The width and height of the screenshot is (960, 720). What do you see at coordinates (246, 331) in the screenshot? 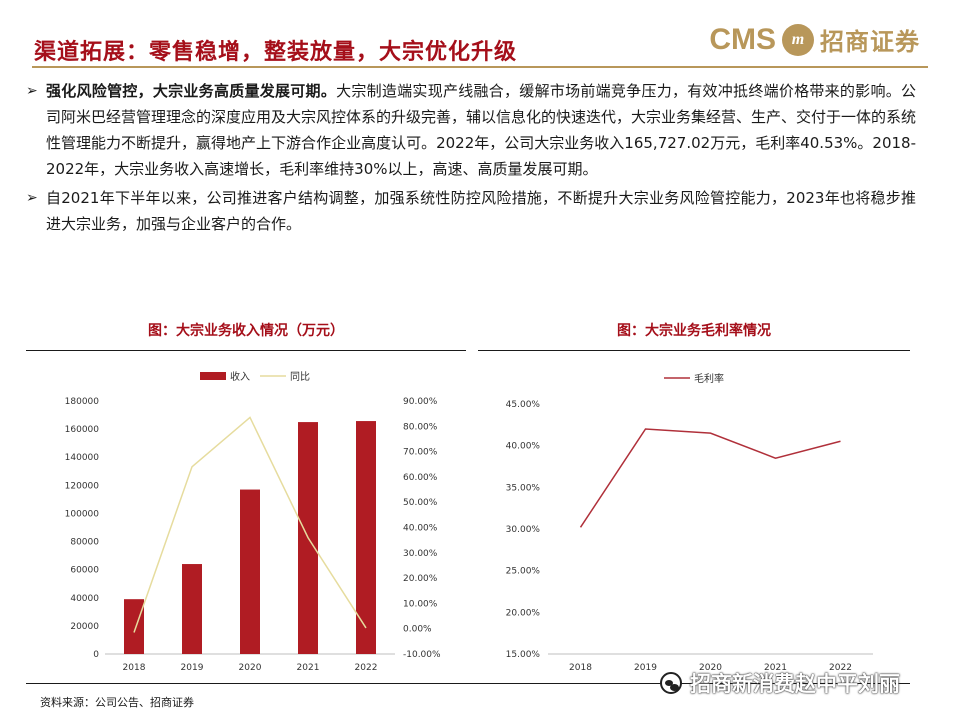
I see `revenue-chart-title: 图：大宗业务收入情况（万元）` at bounding box center [246, 331].